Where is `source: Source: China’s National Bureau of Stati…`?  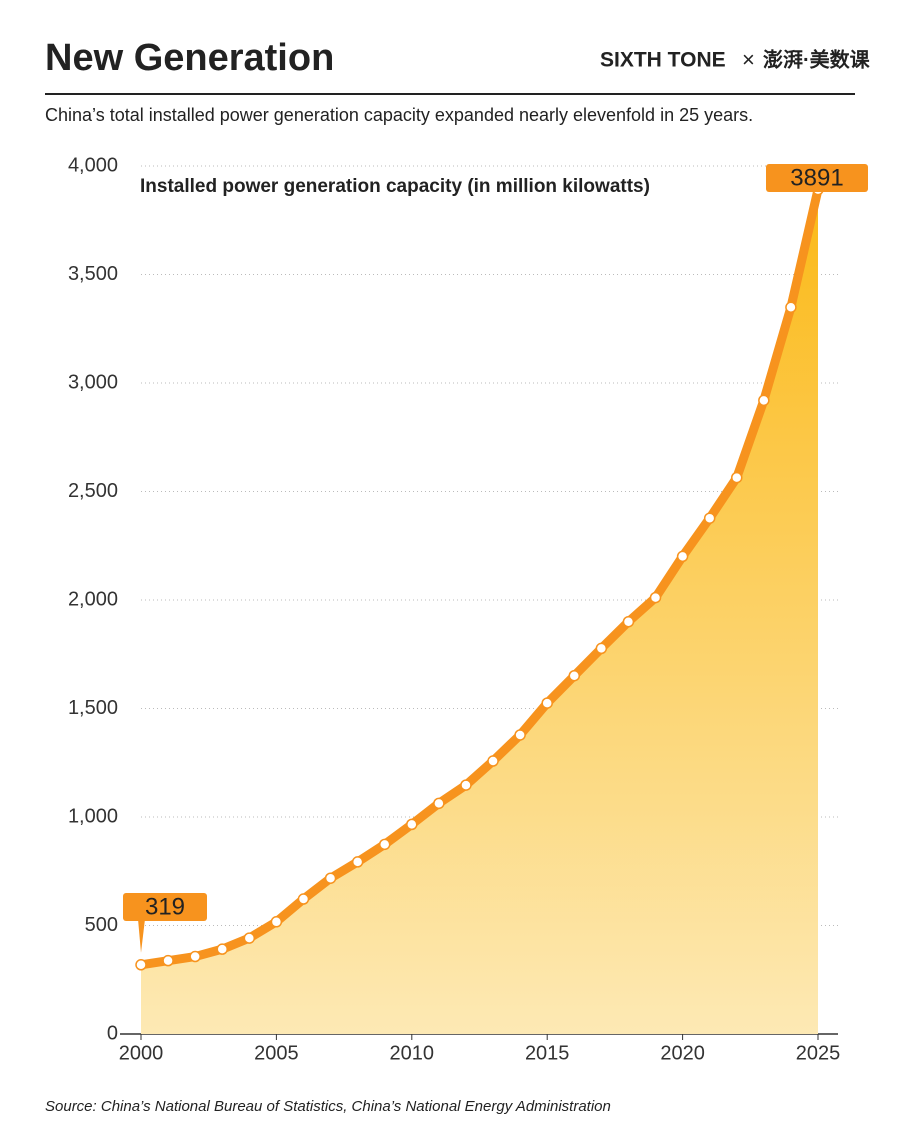 source: Source: China’s National Bureau of Stati… is located at coordinates (328, 1106).